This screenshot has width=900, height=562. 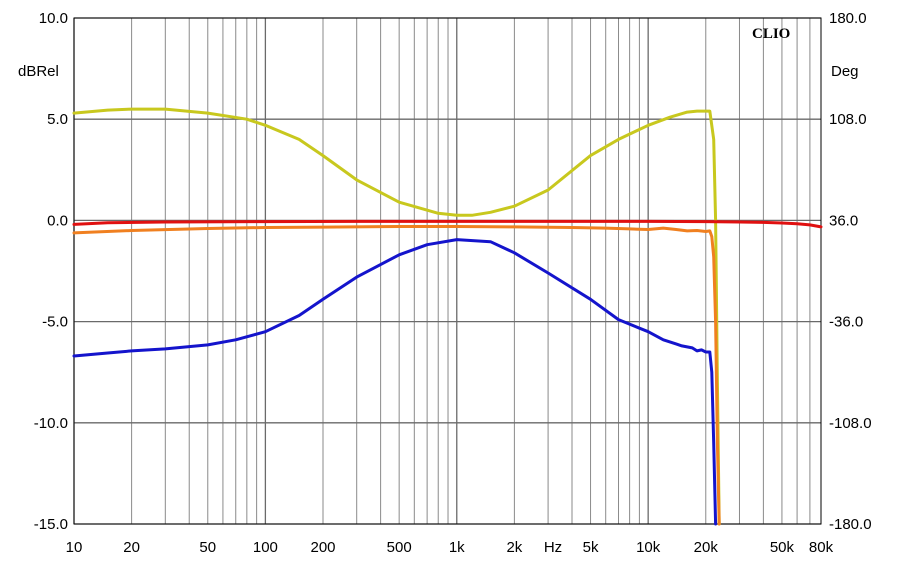 What do you see at coordinates (514, 547) in the screenshot?
I see `x-tick-label: 2k` at bounding box center [514, 547].